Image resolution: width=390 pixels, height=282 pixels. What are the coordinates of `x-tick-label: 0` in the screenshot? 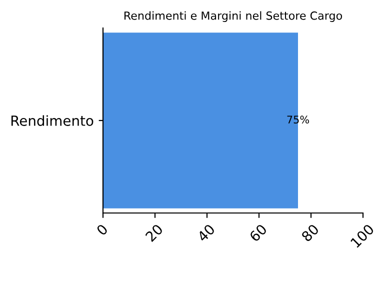 It's located at (102, 230).